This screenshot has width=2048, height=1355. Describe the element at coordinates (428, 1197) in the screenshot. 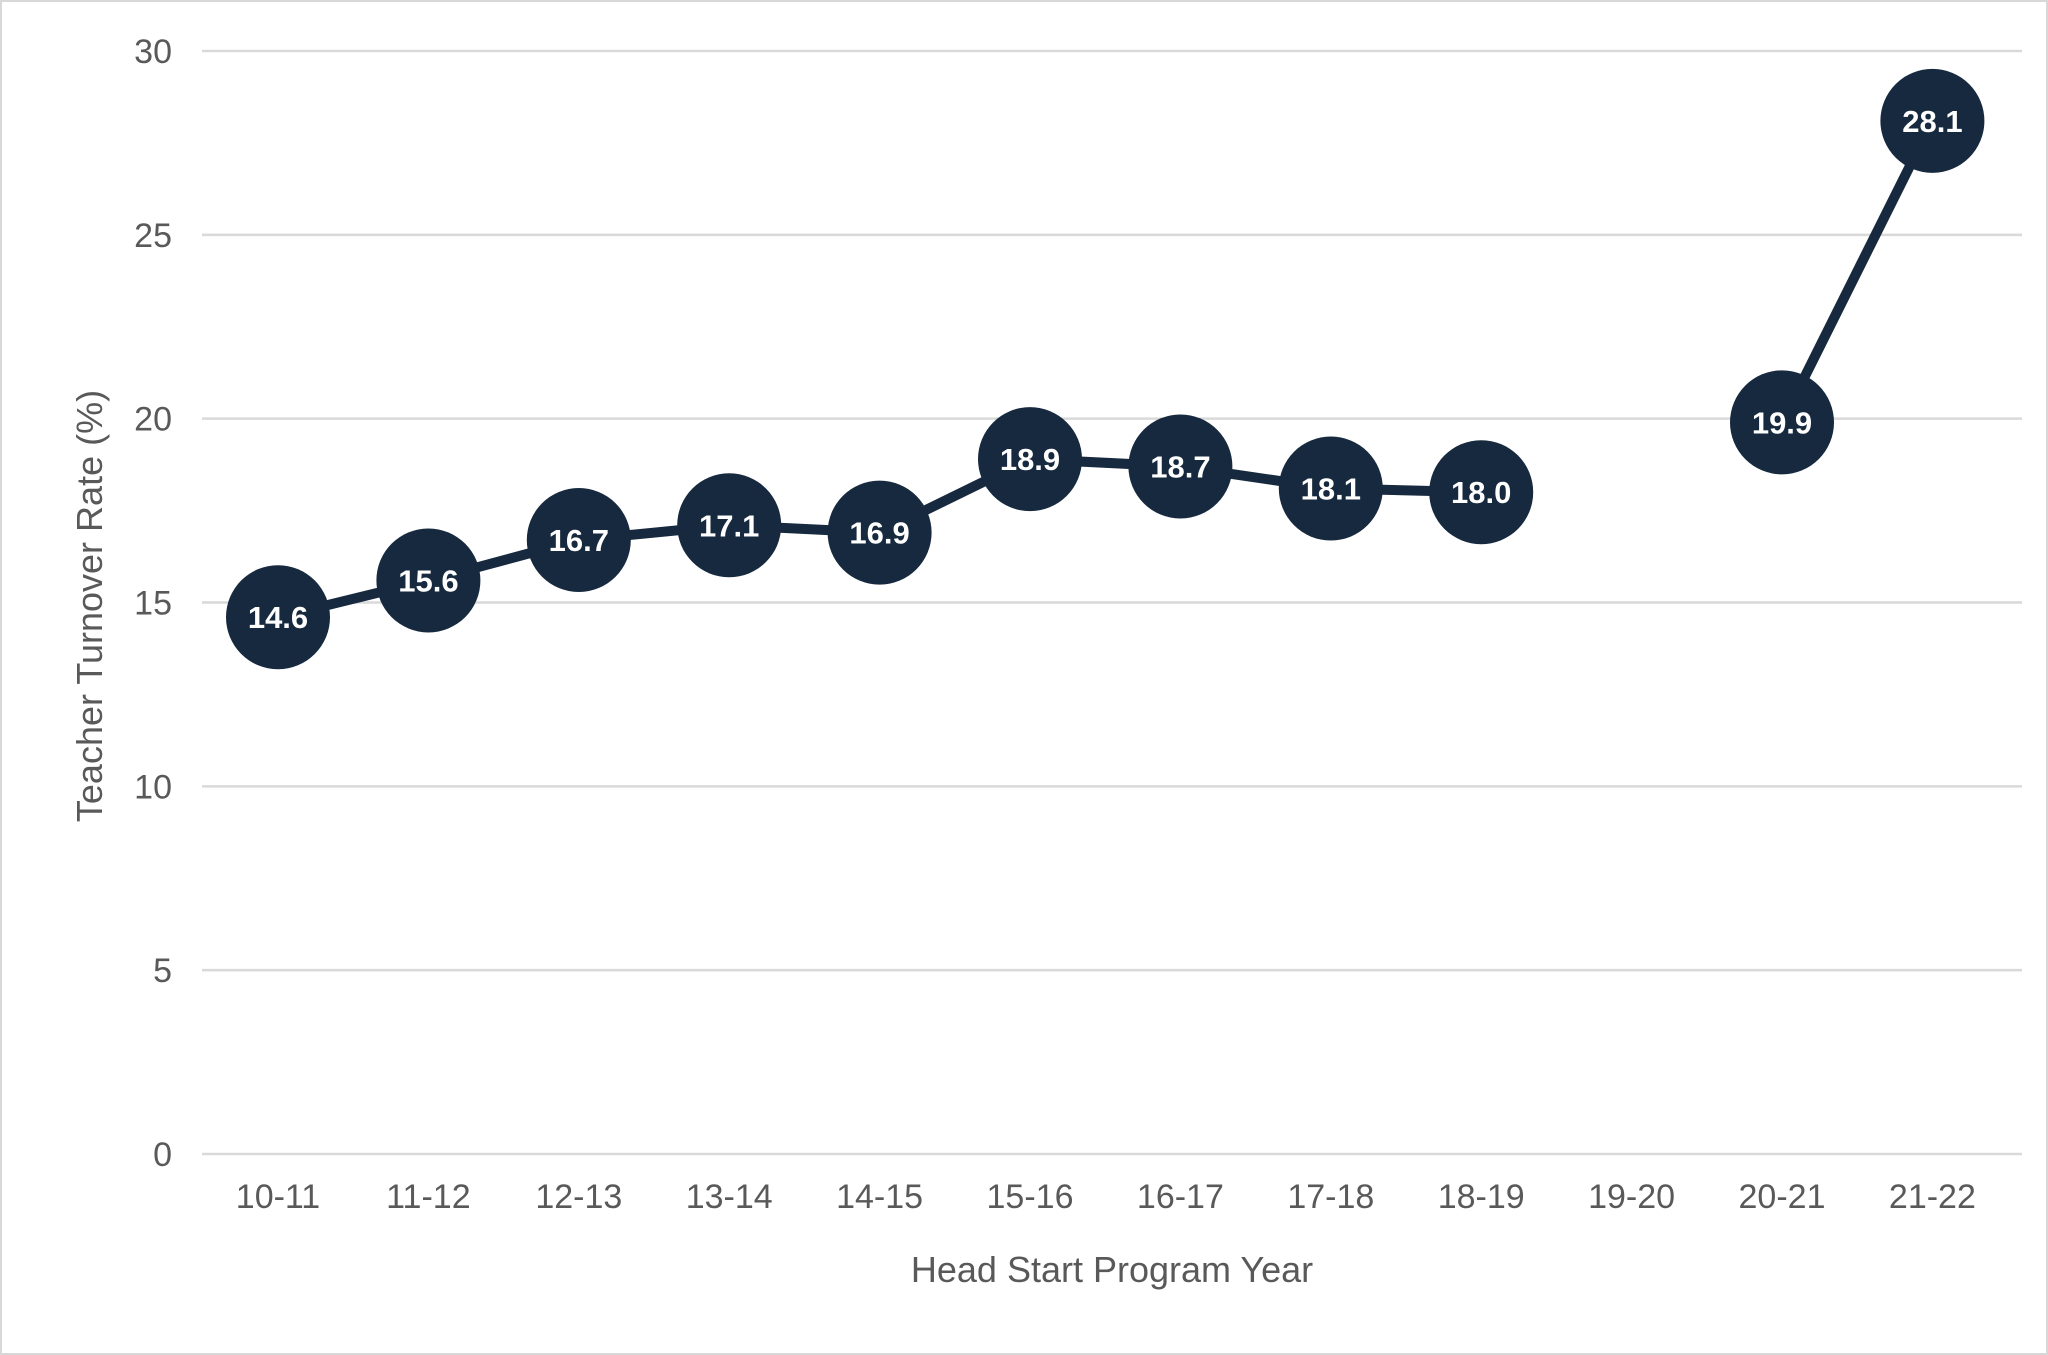

I see `x-axis-tick-label: 11-12` at that location.